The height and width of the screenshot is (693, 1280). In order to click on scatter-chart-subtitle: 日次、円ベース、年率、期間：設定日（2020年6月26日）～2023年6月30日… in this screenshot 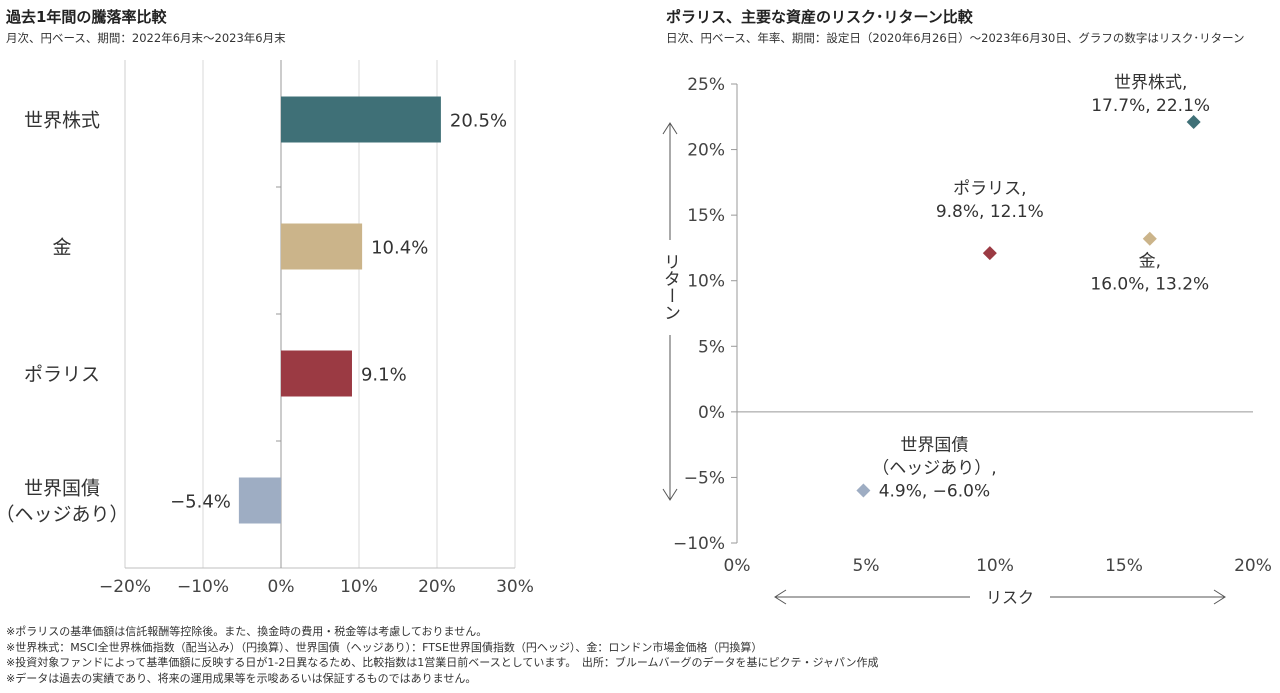, I will do `click(955, 38)`.